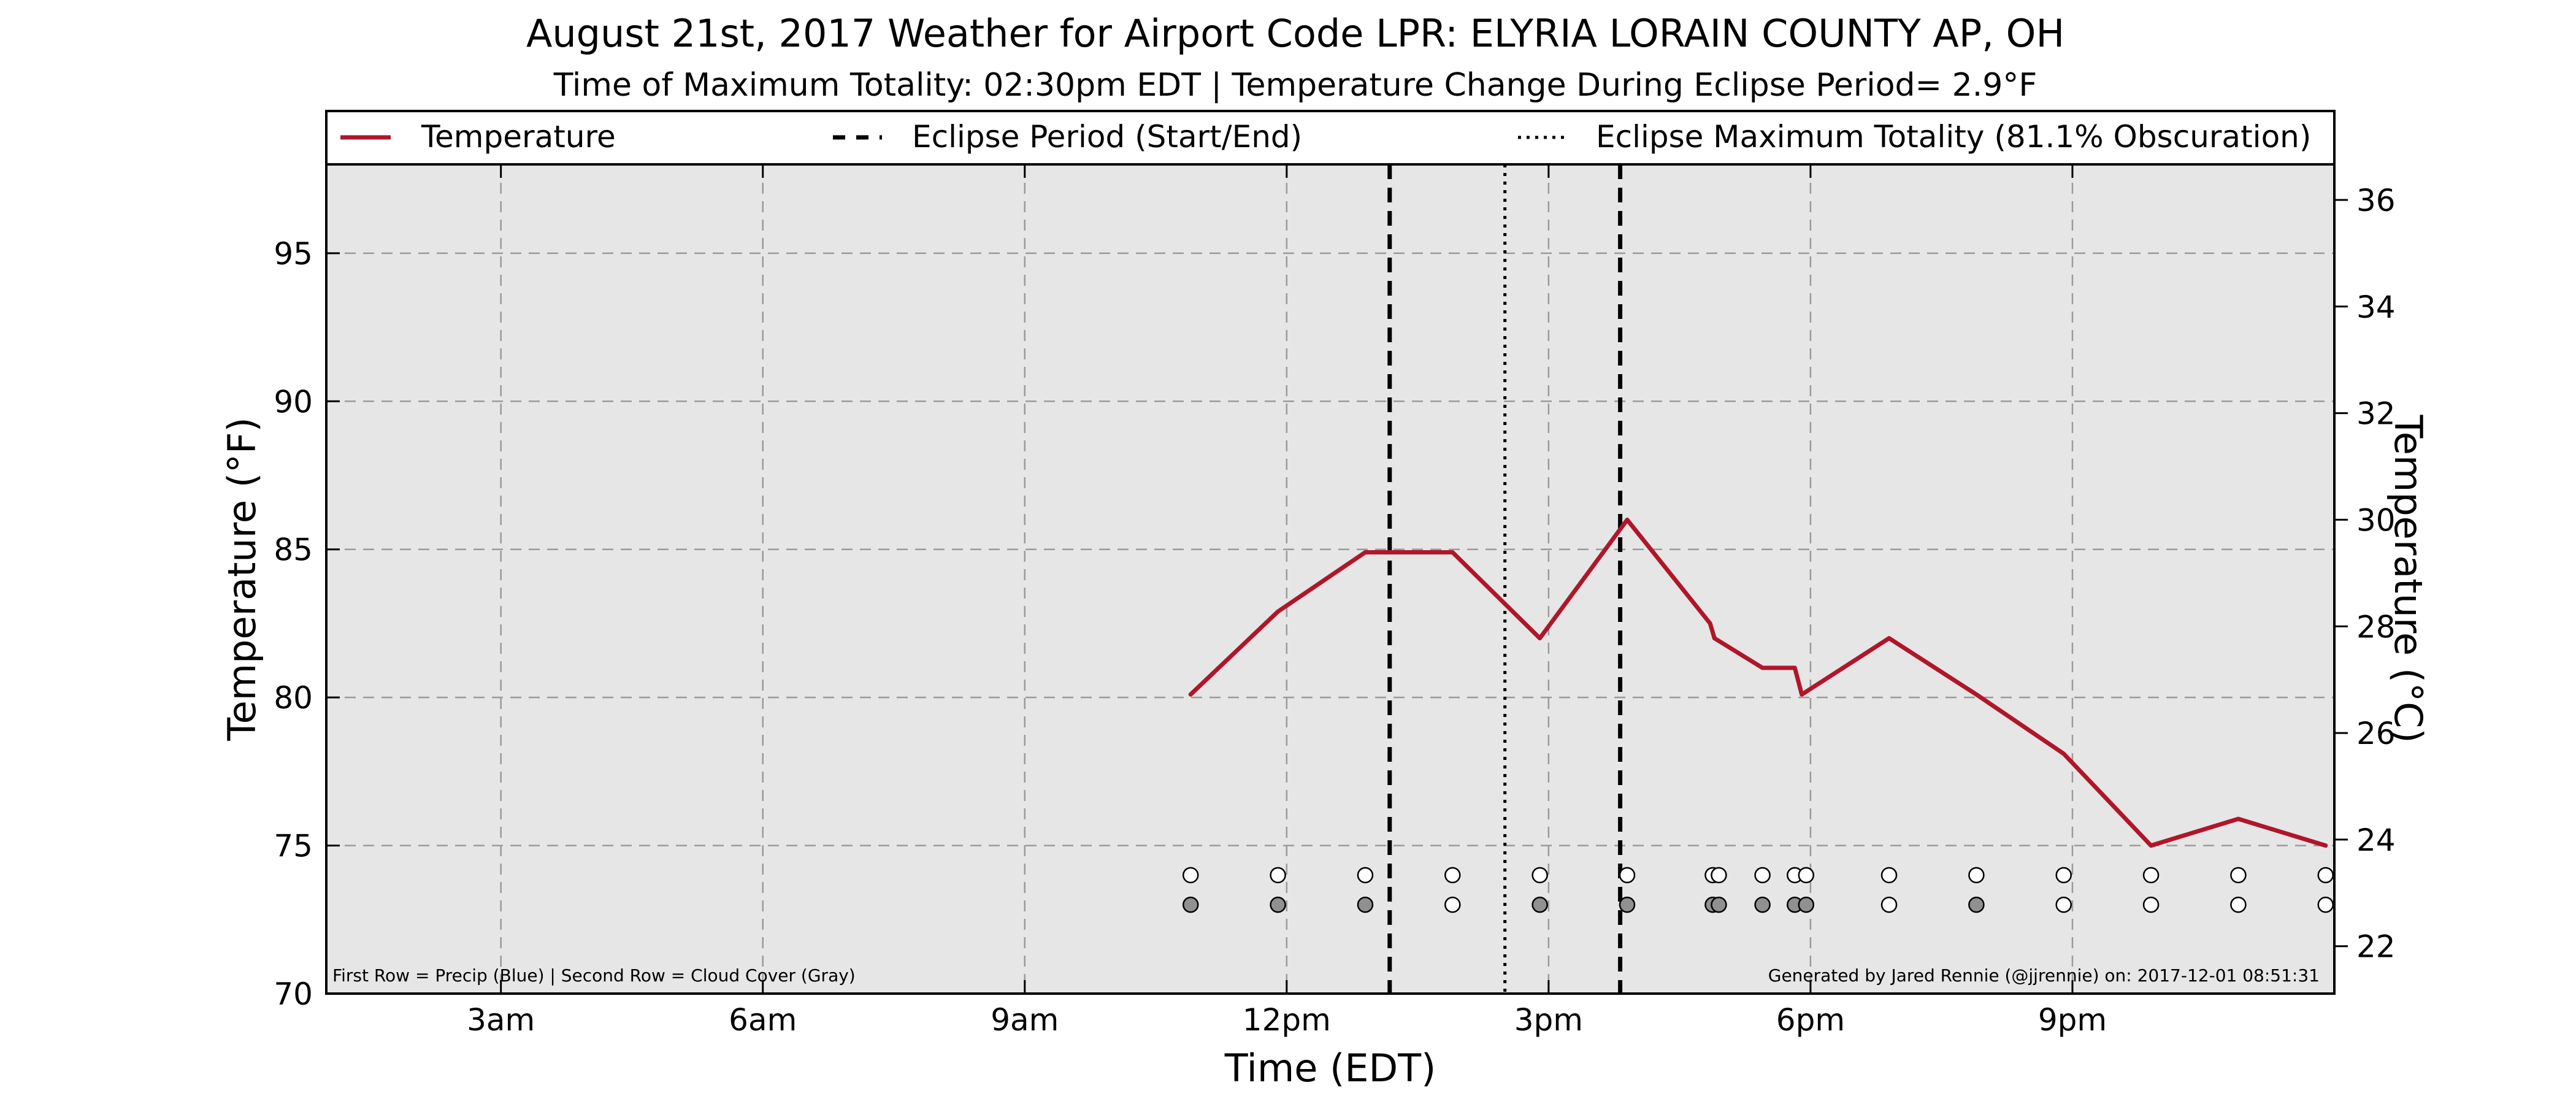 The height and width of the screenshot is (1104, 2576). Describe the element at coordinates (293, 846) in the screenshot. I see `y-tick-label: 75` at that location.